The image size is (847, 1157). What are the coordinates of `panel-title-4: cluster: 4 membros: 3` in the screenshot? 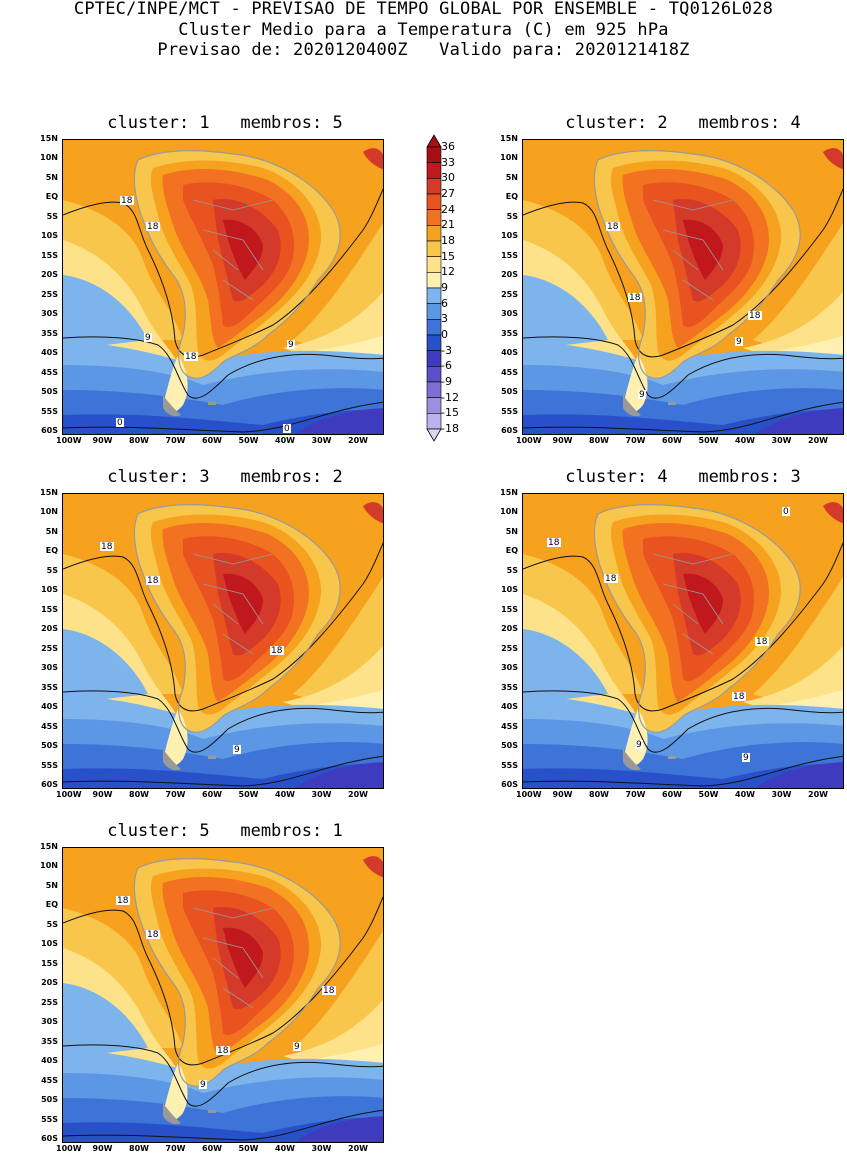 It's located at (683, 477).